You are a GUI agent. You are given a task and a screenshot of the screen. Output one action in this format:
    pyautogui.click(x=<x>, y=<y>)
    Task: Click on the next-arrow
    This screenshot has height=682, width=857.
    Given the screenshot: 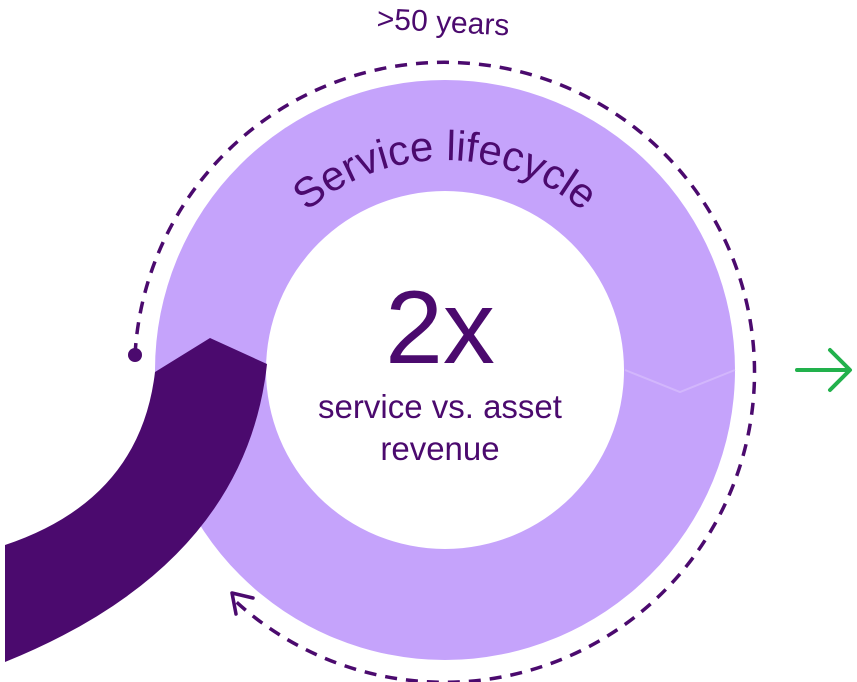 What is the action you would take?
    pyautogui.click(x=823, y=370)
    